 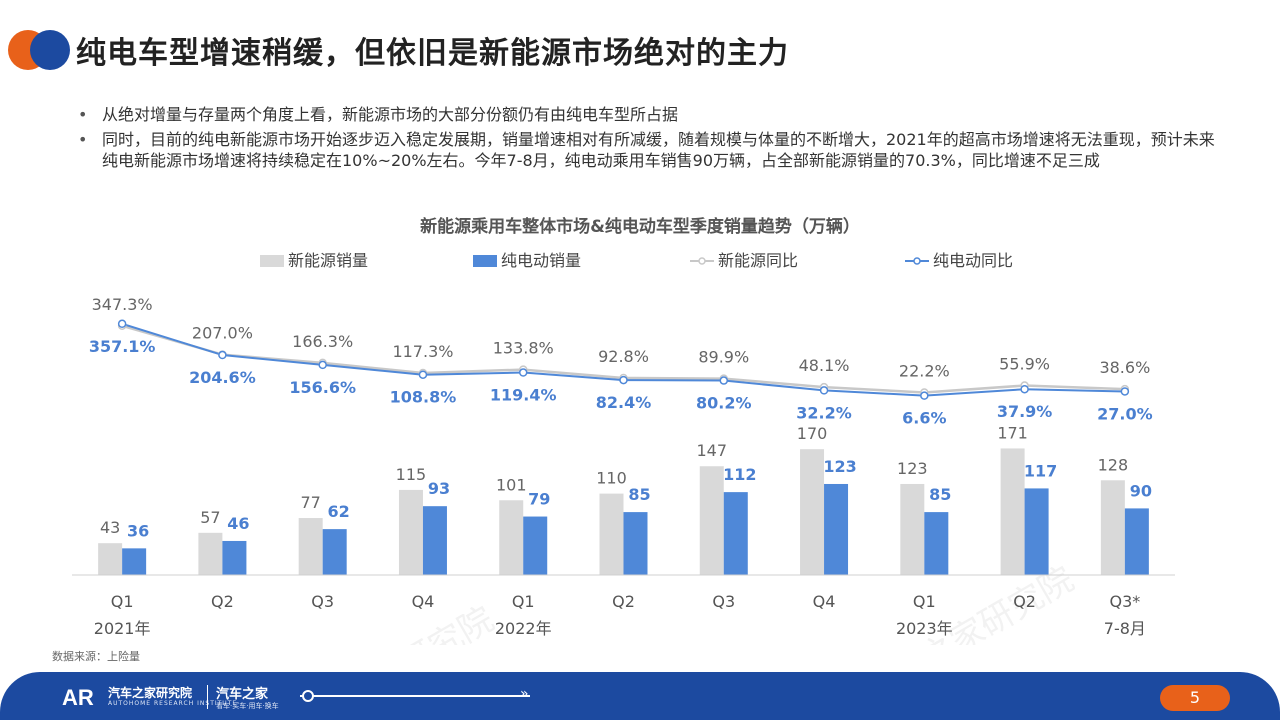 I want to click on total-yoy-label: 207.0%, so click(x=222, y=333).